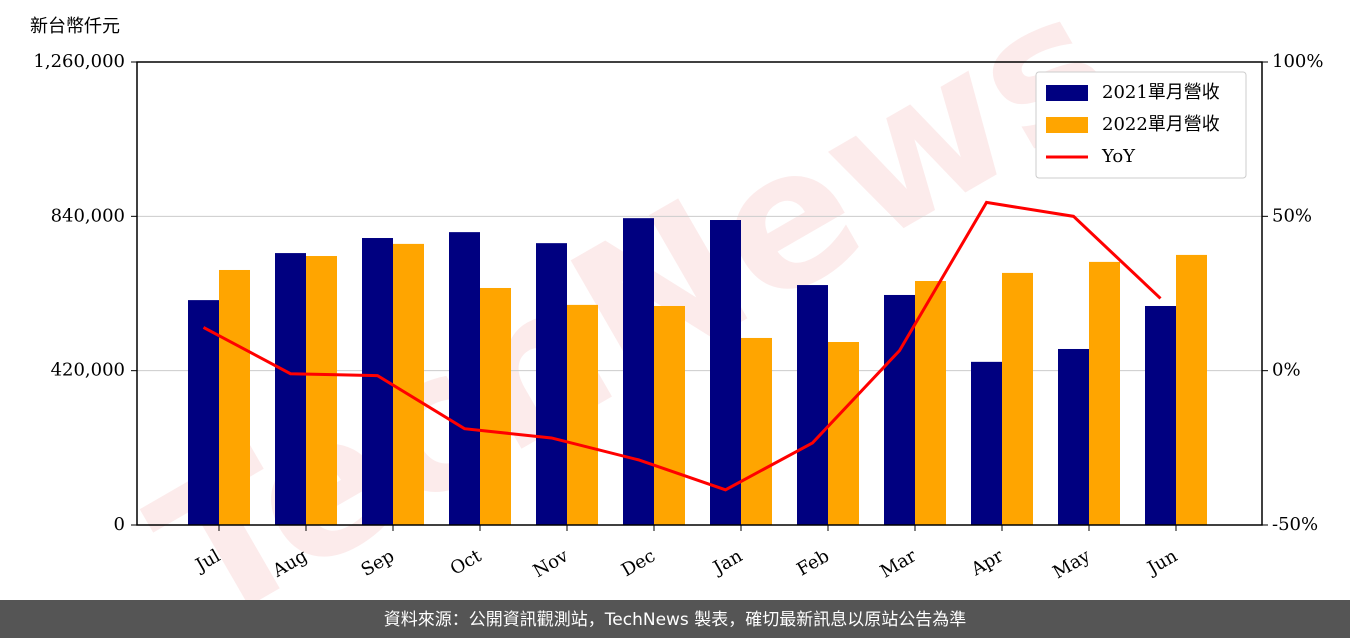  Describe the element at coordinates (1297, 61) in the screenshot. I see `y2-tick-label: 100%` at that location.